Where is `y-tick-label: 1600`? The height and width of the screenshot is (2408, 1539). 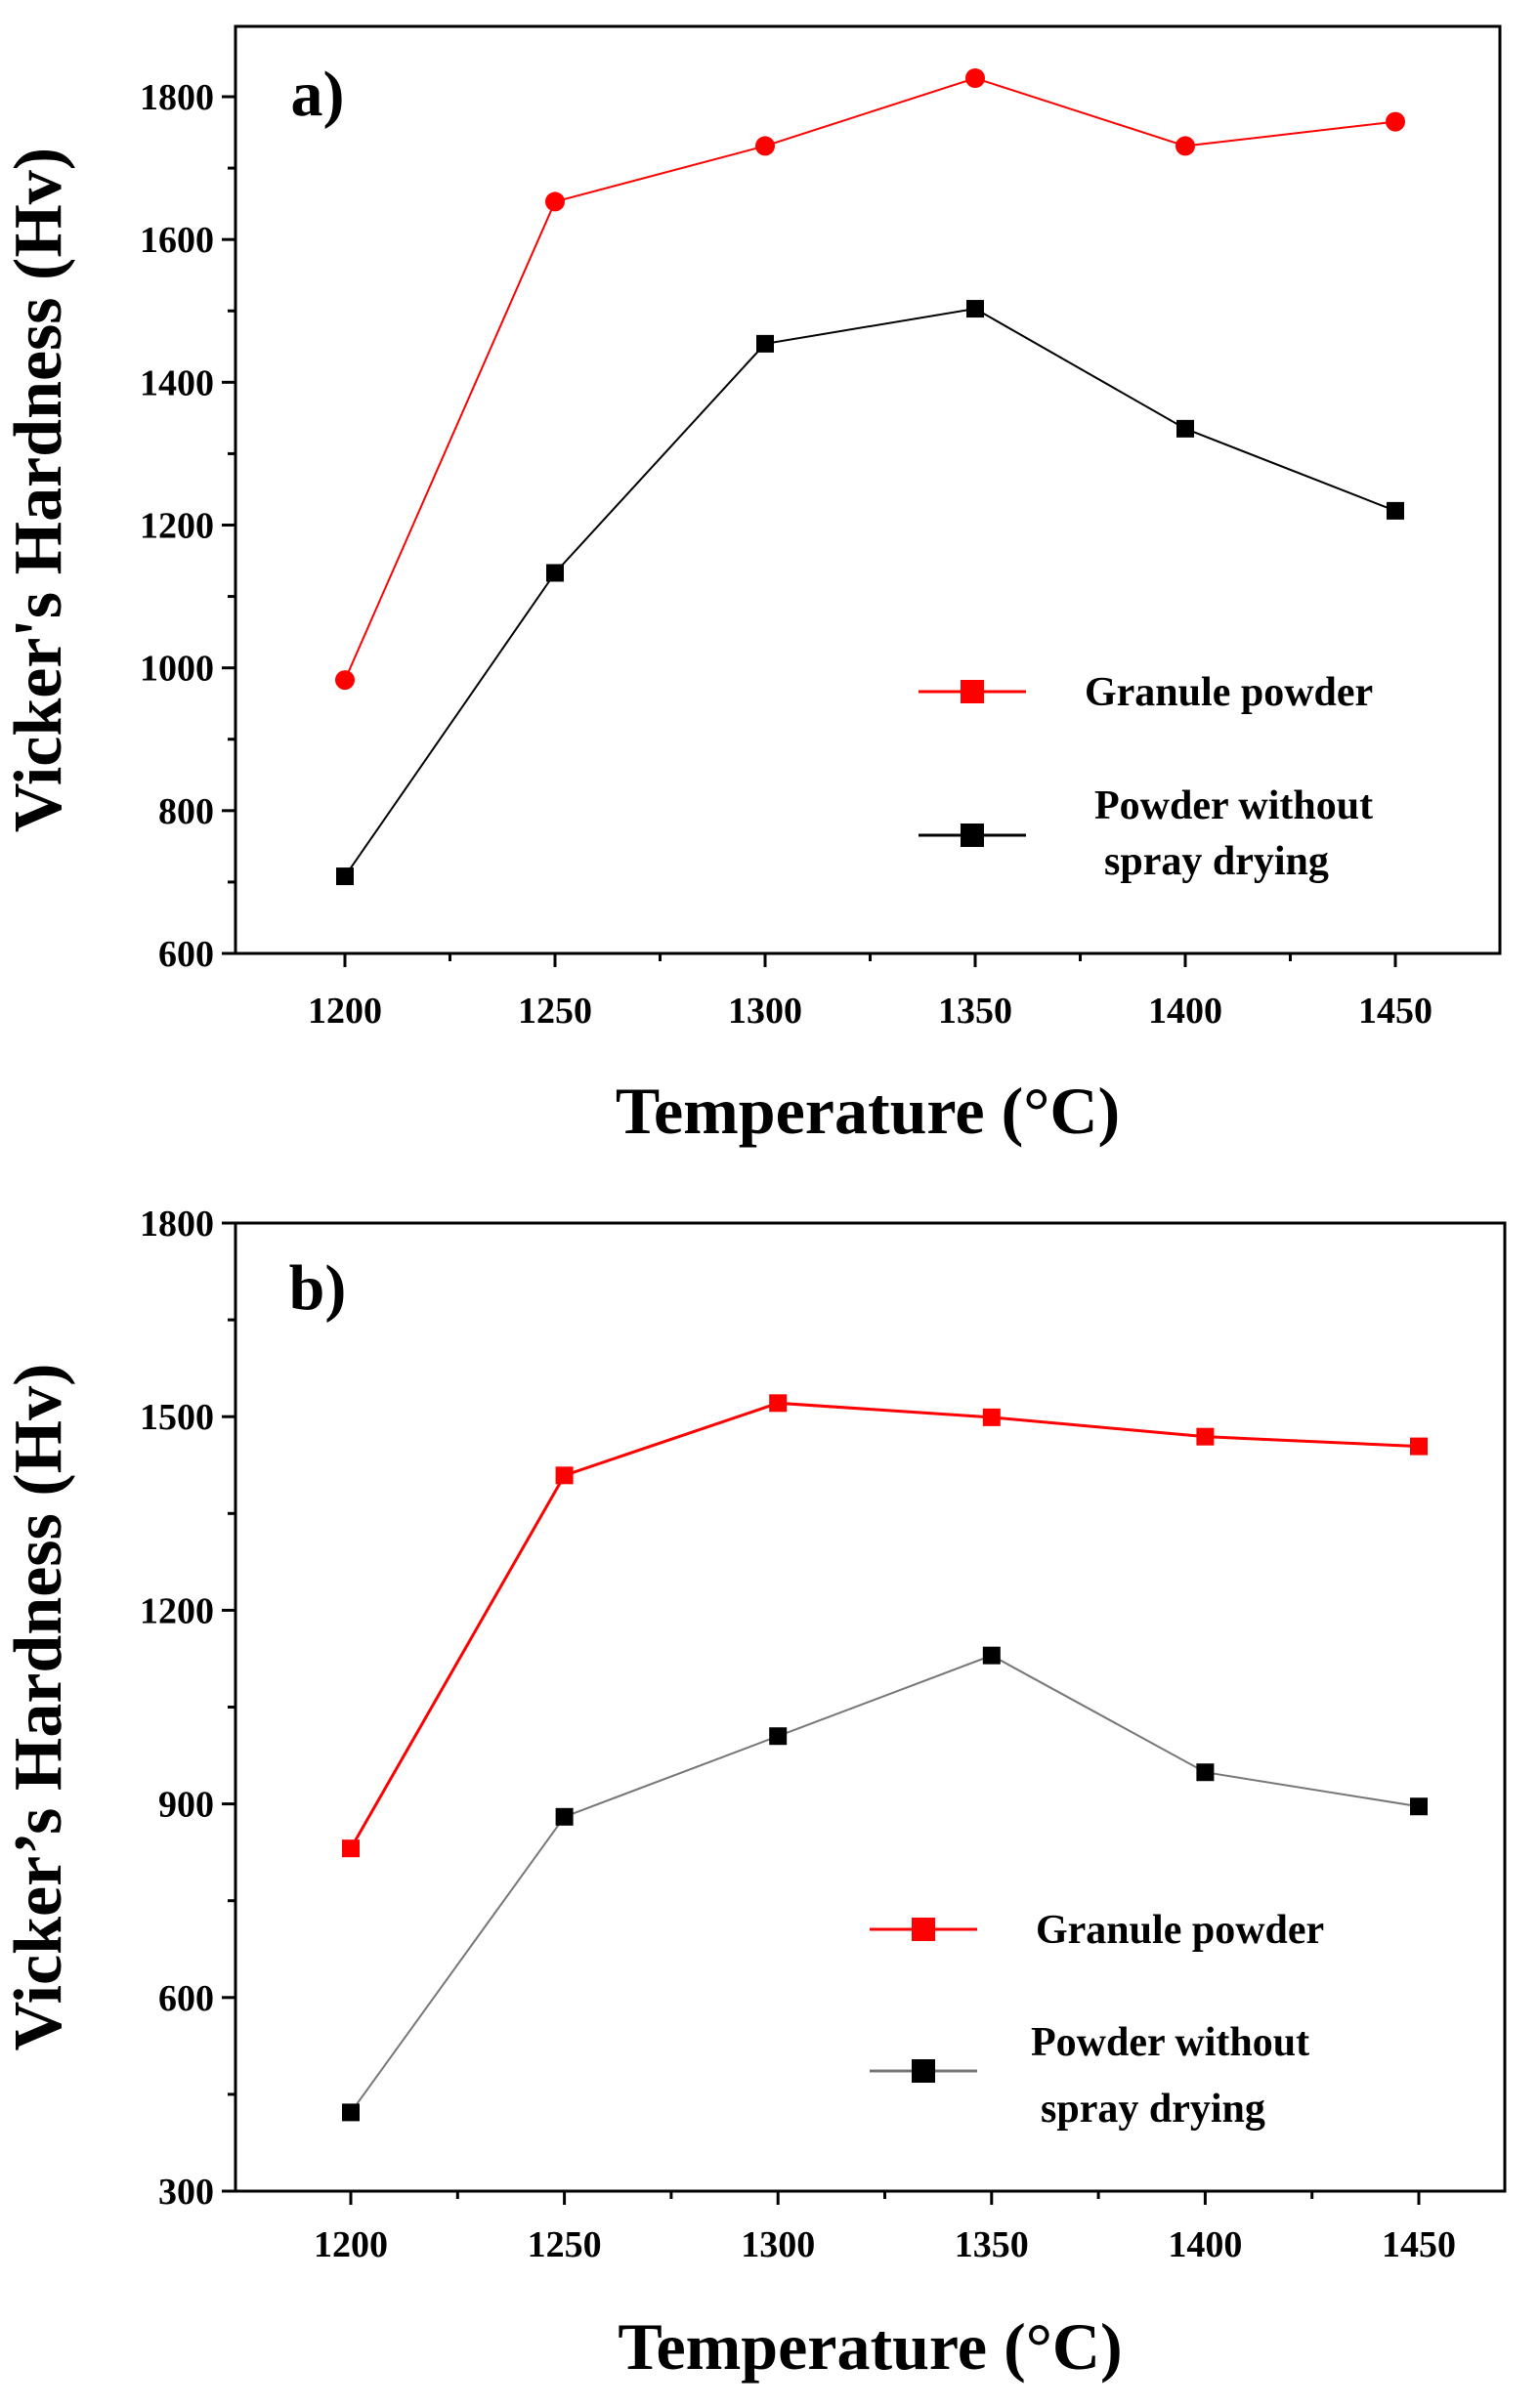 y-tick-label: 1600 is located at coordinates (177, 240).